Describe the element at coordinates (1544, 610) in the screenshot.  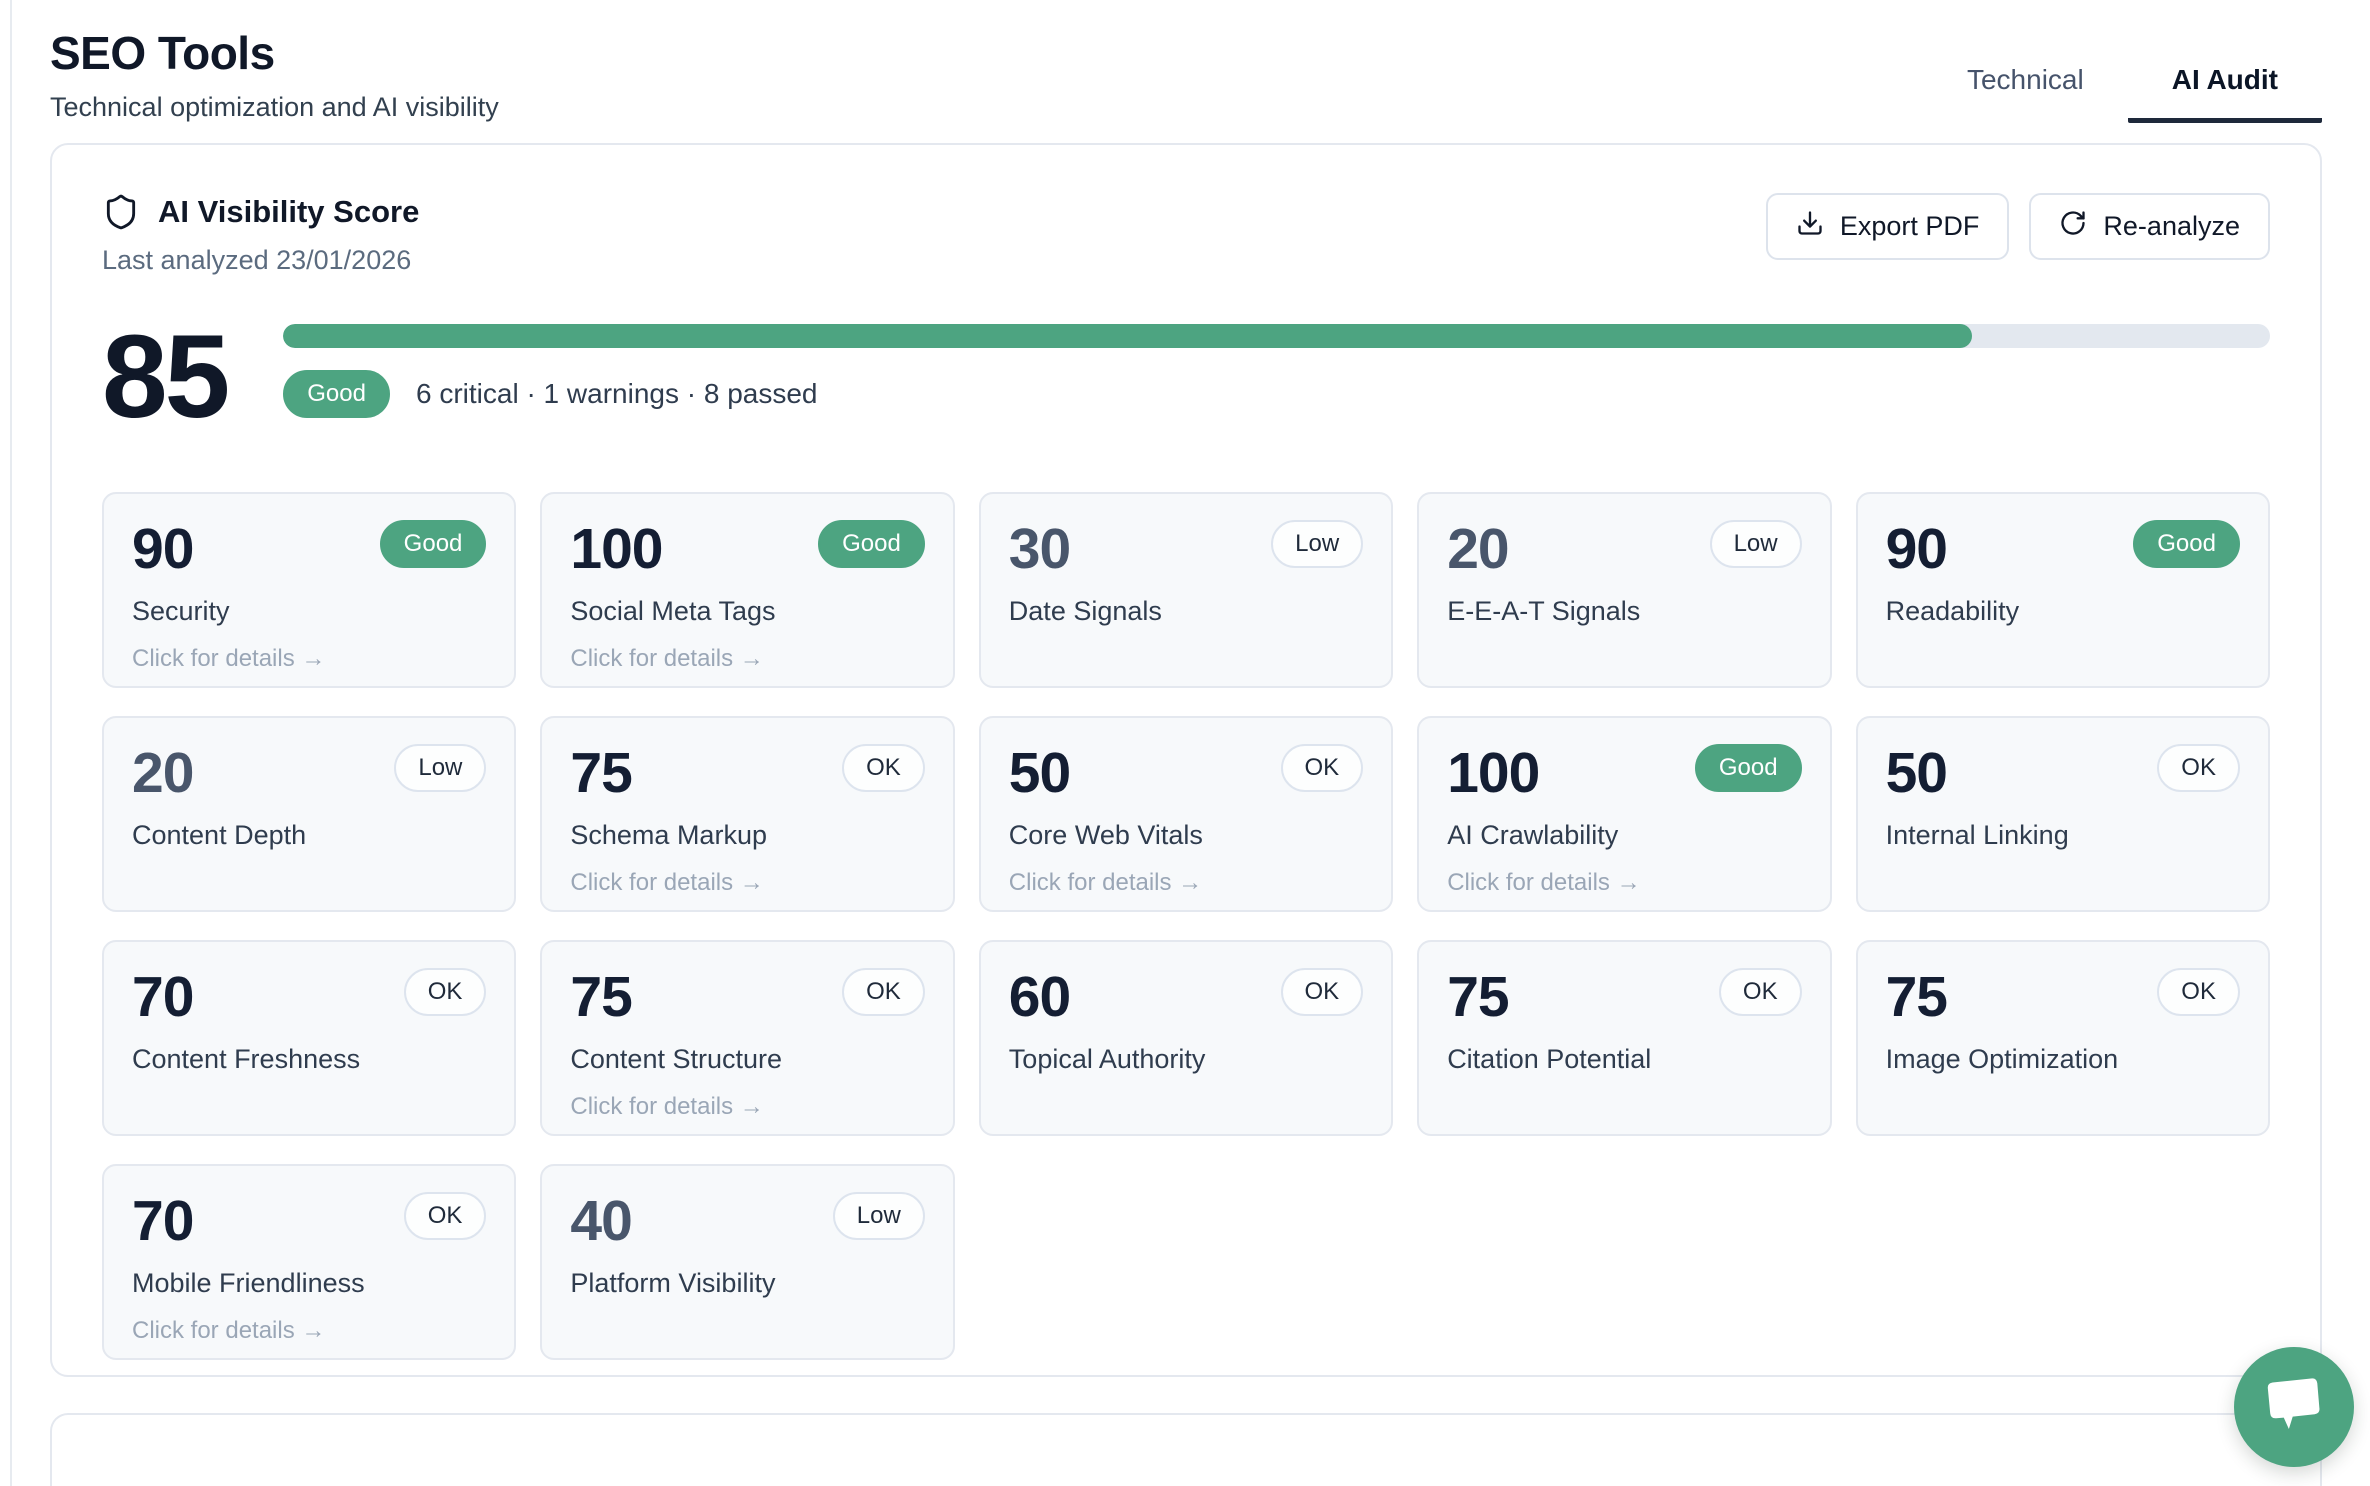
I see `card-label: E-E-A-T Signals` at that location.